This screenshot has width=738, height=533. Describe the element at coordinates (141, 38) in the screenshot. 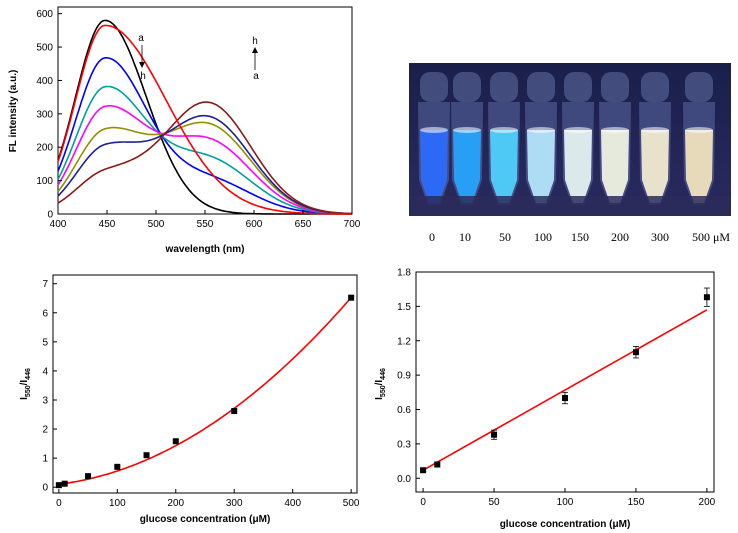

I see `annotation-left-top: a` at that location.